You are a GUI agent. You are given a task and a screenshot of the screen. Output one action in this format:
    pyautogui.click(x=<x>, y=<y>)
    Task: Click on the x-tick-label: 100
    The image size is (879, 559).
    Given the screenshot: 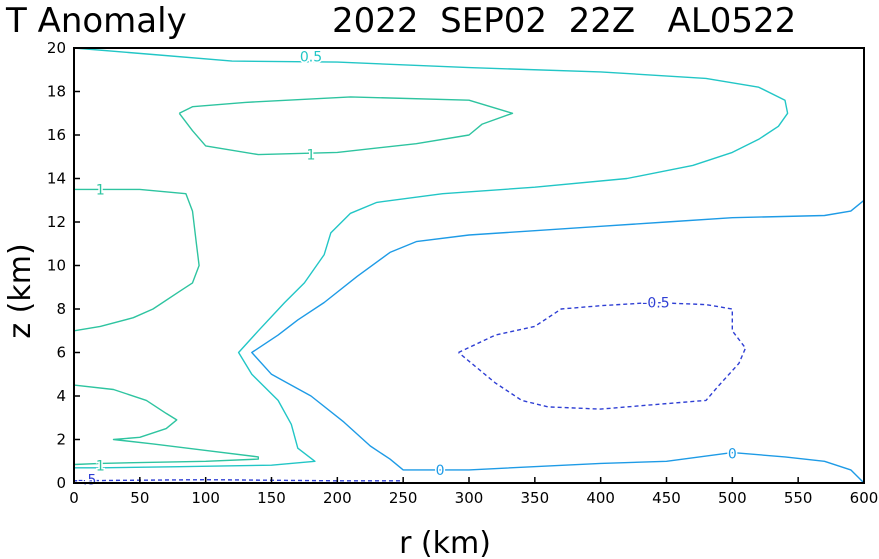 What is the action you would take?
    pyautogui.click(x=205, y=498)
    